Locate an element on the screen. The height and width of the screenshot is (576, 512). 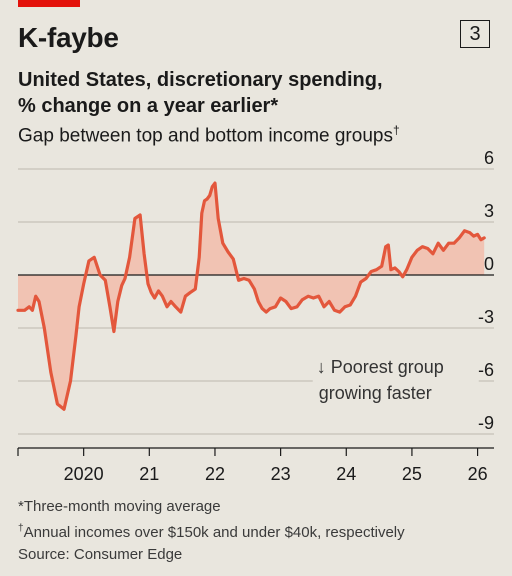
footnote-moving-average: *Three-month moving average is located at coordinates (119, 506).